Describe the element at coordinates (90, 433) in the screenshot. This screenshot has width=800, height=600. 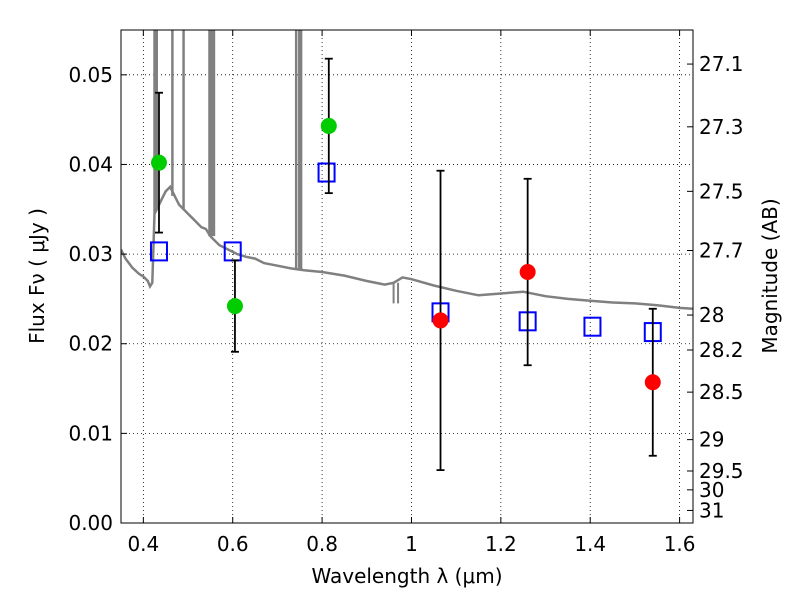
I see `y-tick-label: 0.01` at that location.